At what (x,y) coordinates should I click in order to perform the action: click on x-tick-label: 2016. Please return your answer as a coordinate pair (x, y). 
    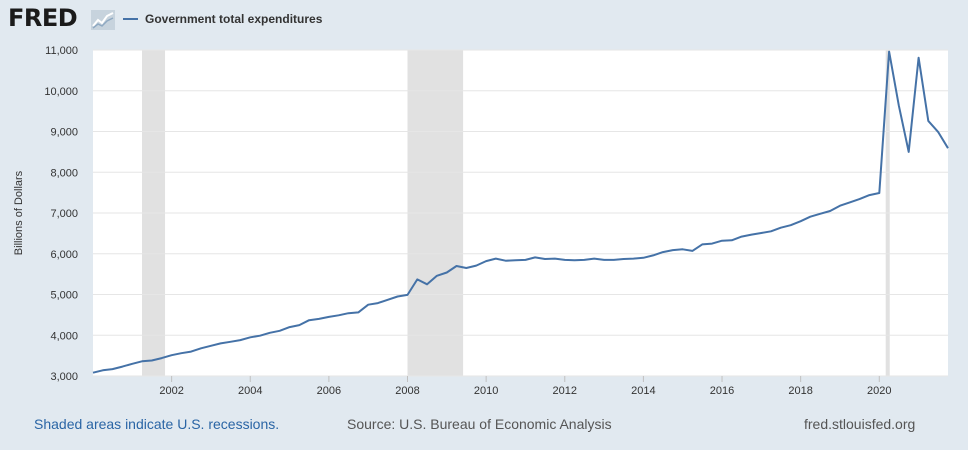
    Looking at the image, I should click on (722, 391).